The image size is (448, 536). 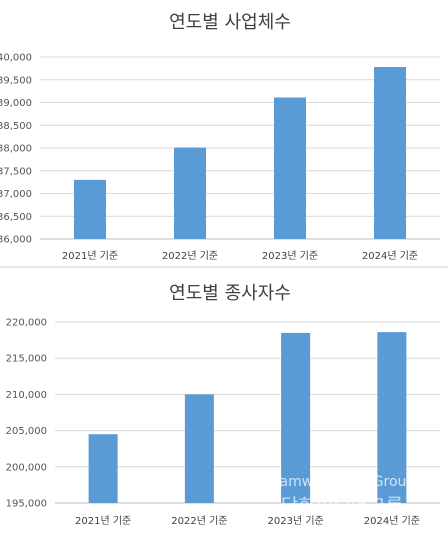 I want to click on y-tick-label: 200,000, so click(x=26, y=467).